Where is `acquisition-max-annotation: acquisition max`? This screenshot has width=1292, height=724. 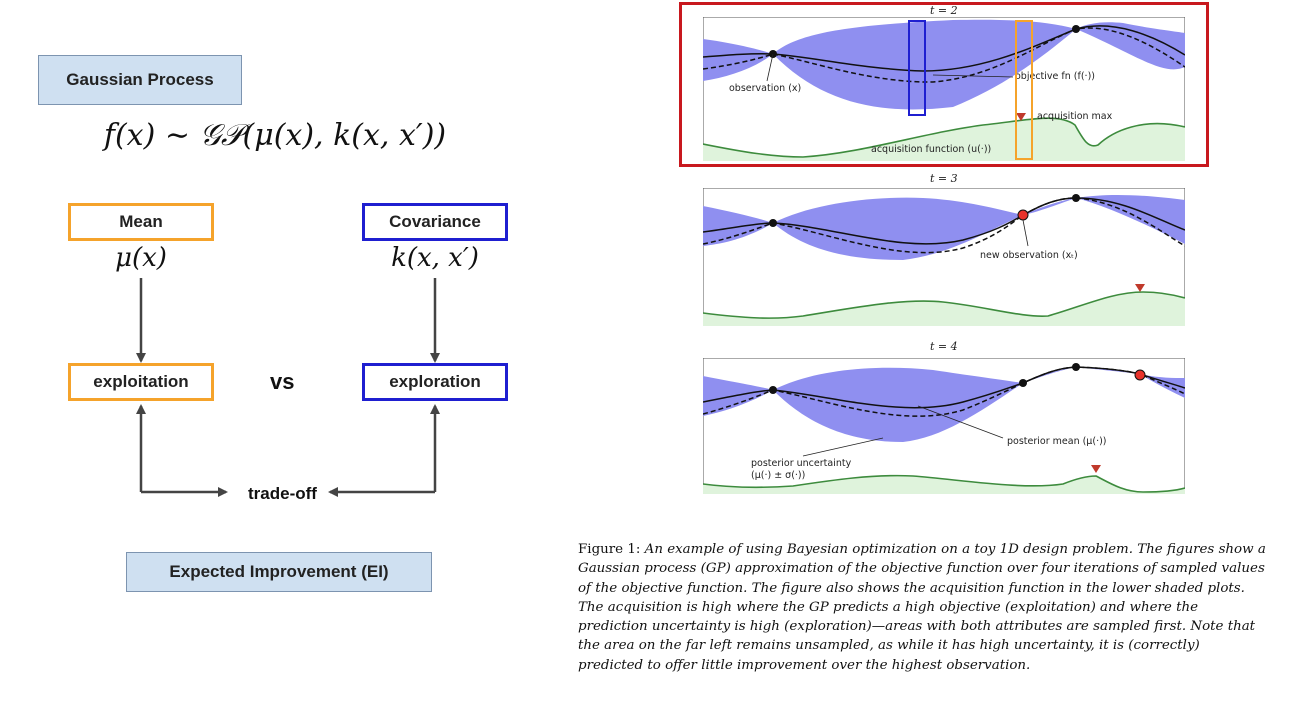 acquisition-max-annotation: acquisition max is located at coordinates (1075, 116).